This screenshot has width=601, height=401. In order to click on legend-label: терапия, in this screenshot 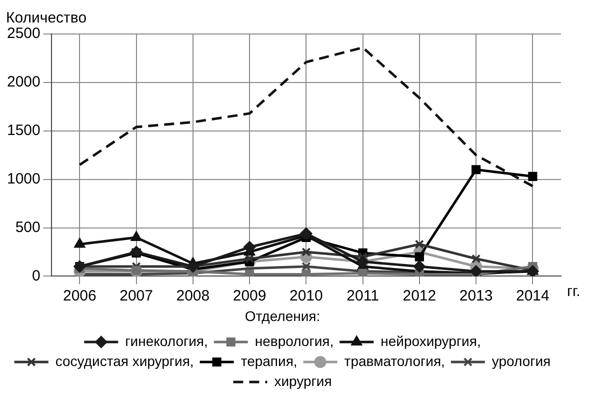, I will do `click(269, 360)`.